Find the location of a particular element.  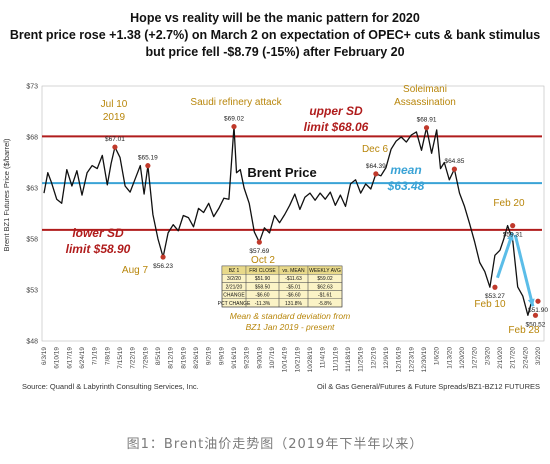

data-point-label: $67.01 is located at coordinates (115, 139).